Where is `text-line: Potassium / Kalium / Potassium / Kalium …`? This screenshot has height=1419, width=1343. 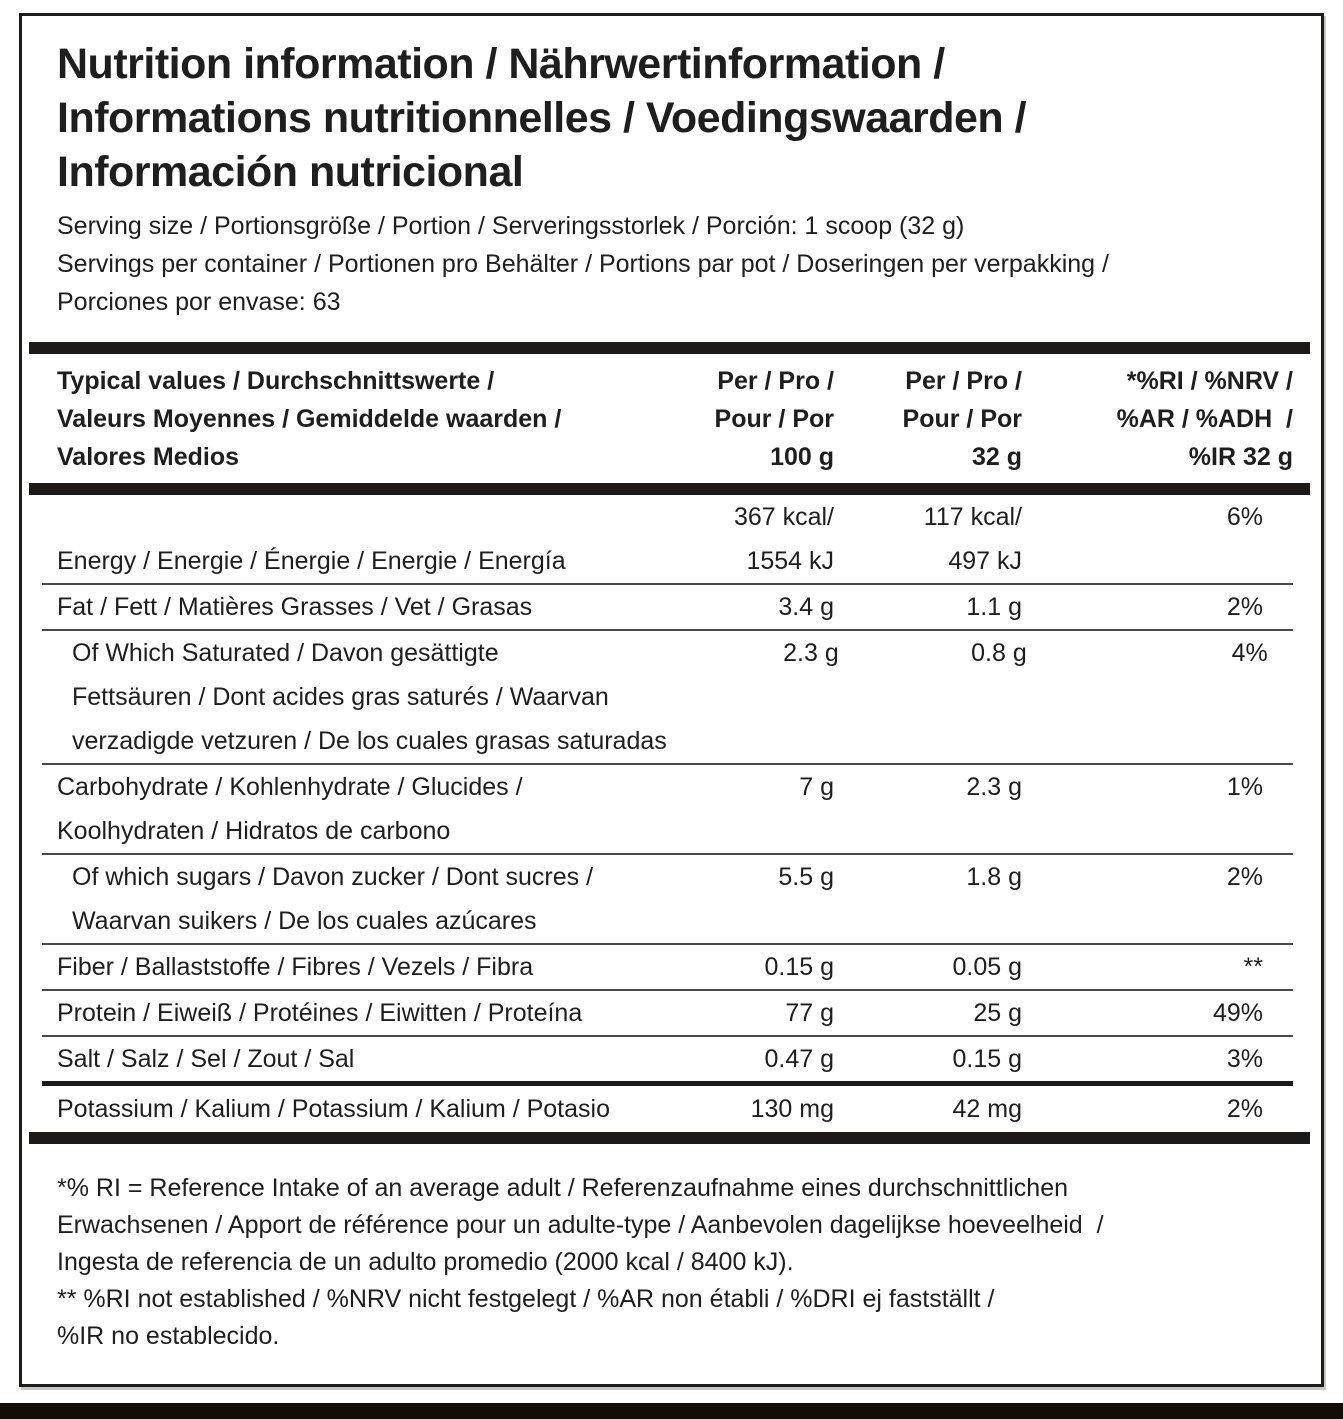
text-line: Potassium / Kalium / Potassium / Kalium … is located at coordinates (333, 1109).